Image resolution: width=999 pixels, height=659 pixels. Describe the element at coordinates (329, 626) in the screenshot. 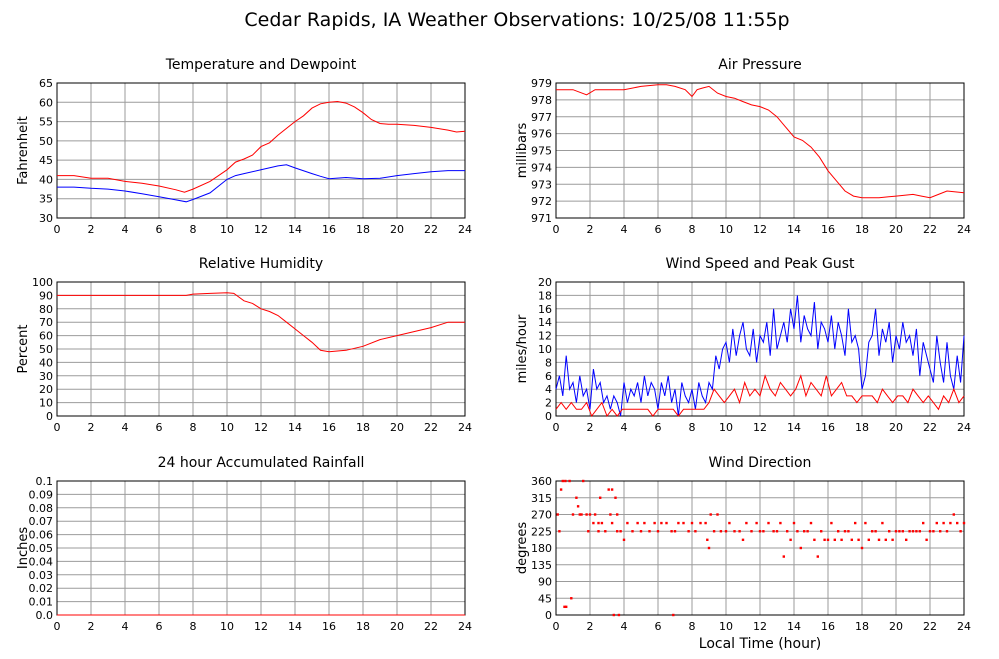

I see `x-tick-label: 16` at that location.